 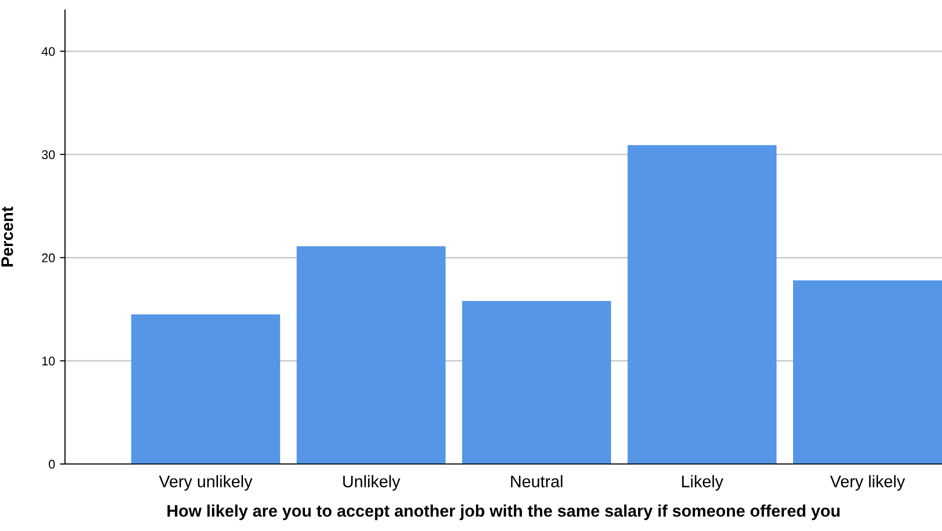 What do you see at coordinates (48, 51) in the screenshot?
I see `y-tick-label: 40` at bounding box center [48, 51].